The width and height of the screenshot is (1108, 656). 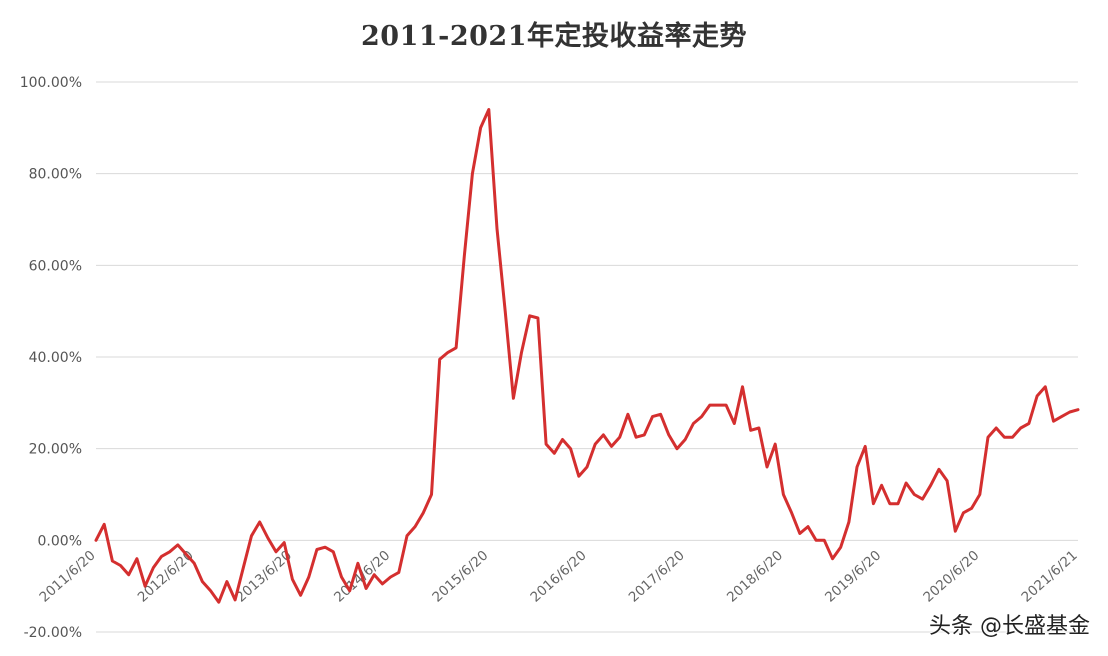 What do you see at coordinates (60, 541) in the screenshot?
I see `y-tick-label: 0.00%` at bounding box center [60, 541].